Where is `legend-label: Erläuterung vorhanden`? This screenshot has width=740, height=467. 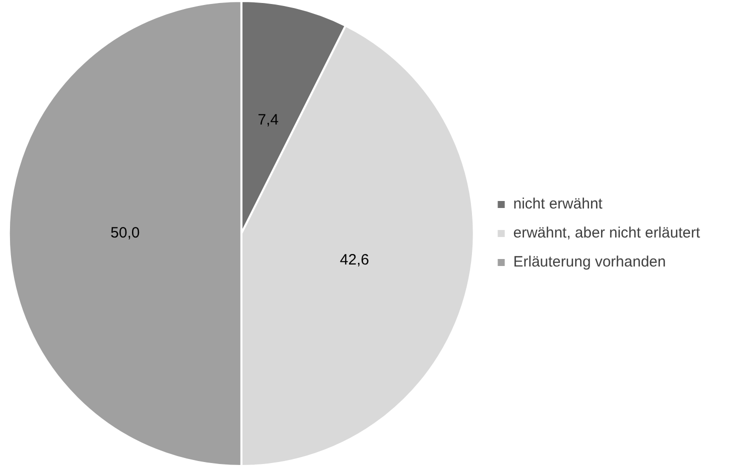 legend-label: Erläuterung vorhanden is located at coordinates (589, 262).